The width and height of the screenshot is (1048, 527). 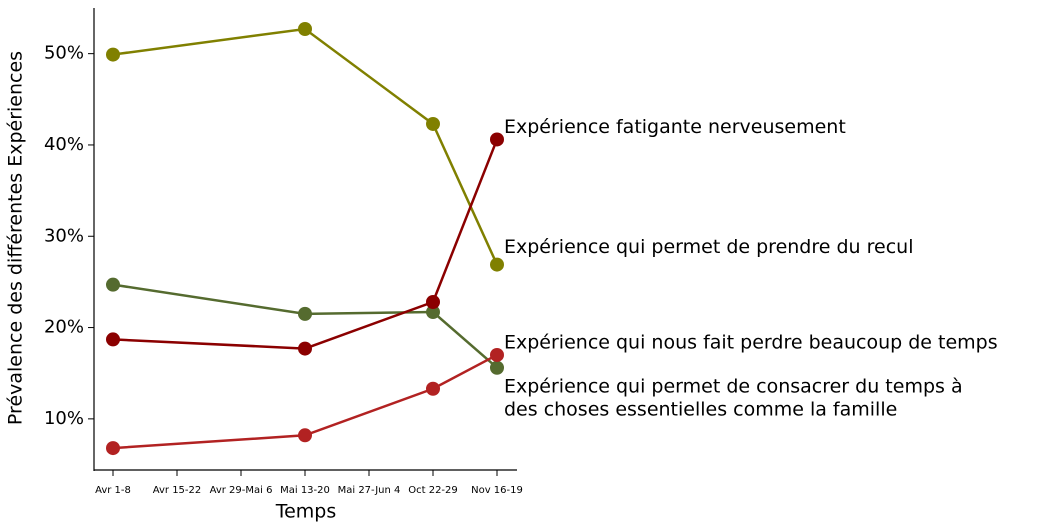 What do you see at coordinates (675, 127) in the screenshot?
I see `series-label: Expérience fatigante nerveusement` at bounding box center [675, 127].